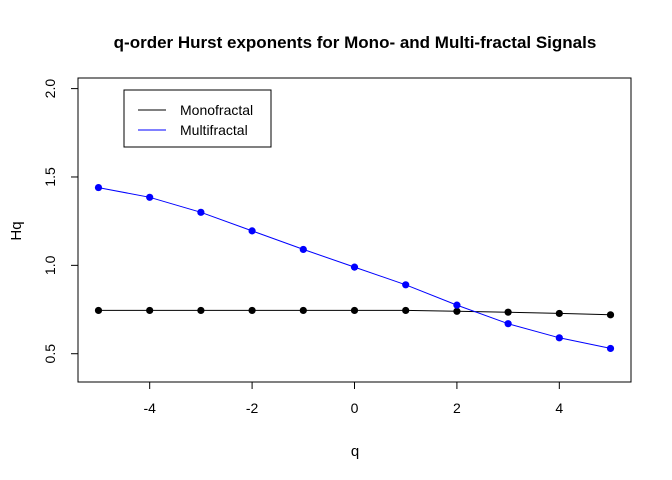 This screenshot has width=672, height=480. I want to click on x-tick-label: 0, so click(355, 408).